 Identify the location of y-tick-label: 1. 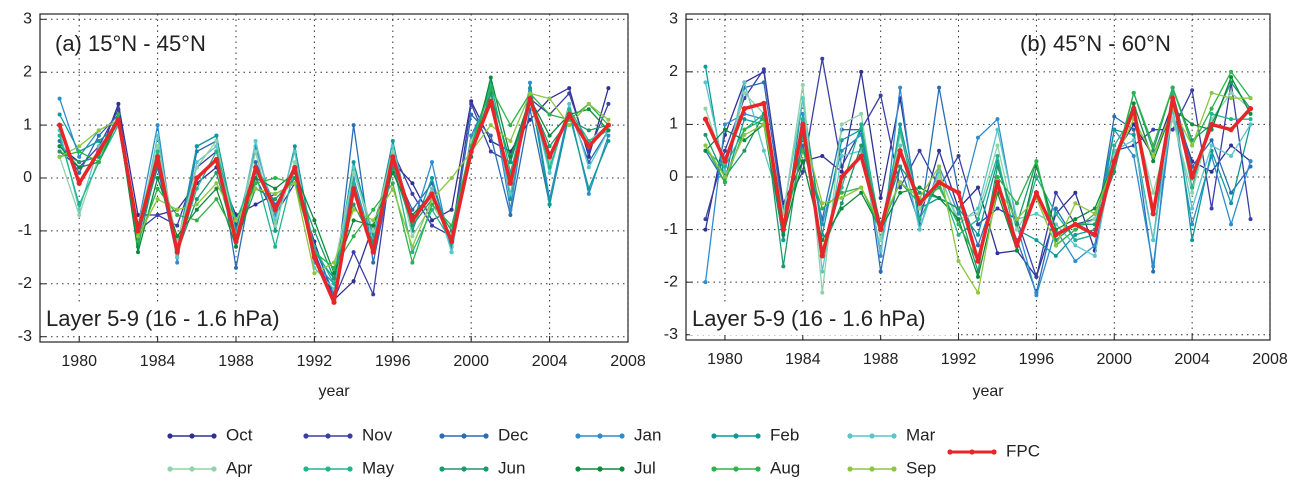
(673, 124).